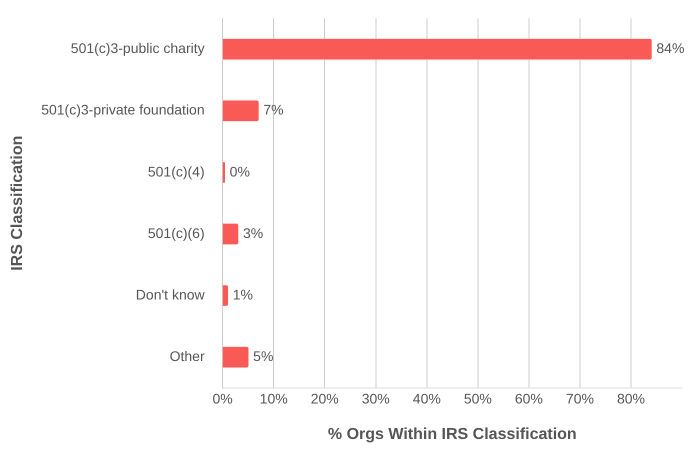 This screenshot has width=690, height=454. Describe the element at coordinates (176, 232) in the screenshot. I see `y-tick-label: 501(c)(6)` at that location.